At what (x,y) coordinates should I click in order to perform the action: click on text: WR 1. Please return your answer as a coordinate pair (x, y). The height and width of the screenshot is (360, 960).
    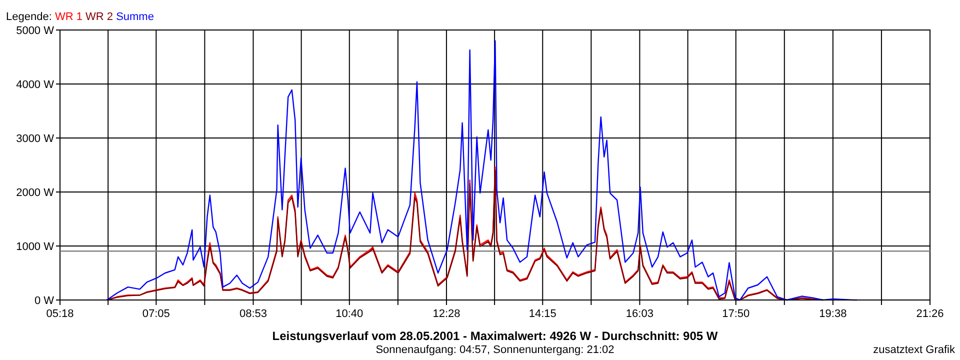
    Looking at the image, I should click on (70, 17).